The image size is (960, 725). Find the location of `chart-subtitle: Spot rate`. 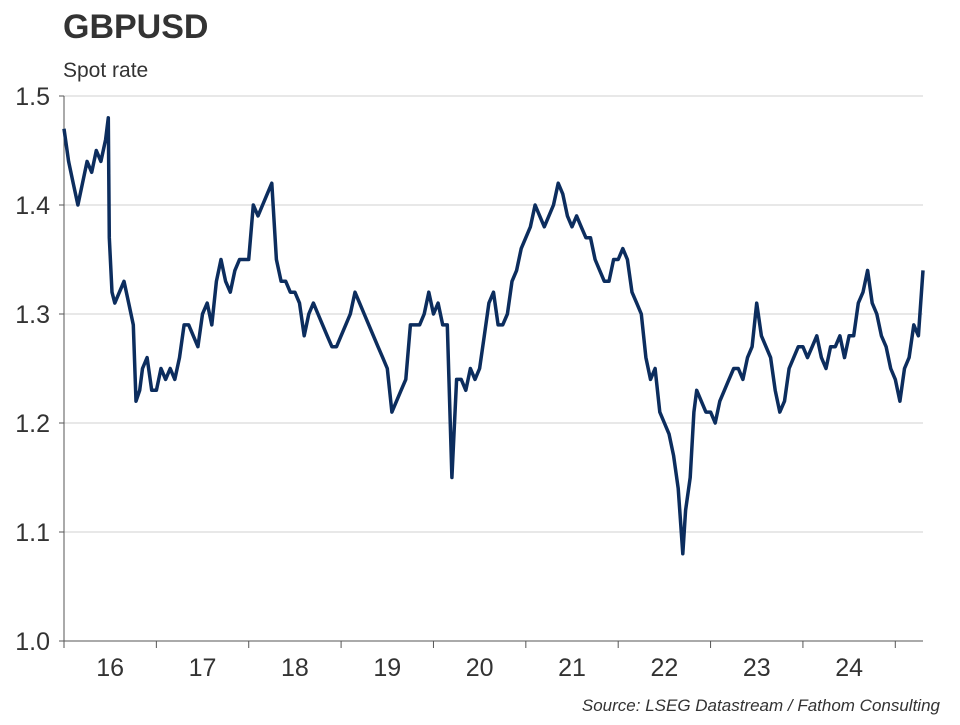

chart-subtitle: Spot rate is located at coordinates (105, 70).